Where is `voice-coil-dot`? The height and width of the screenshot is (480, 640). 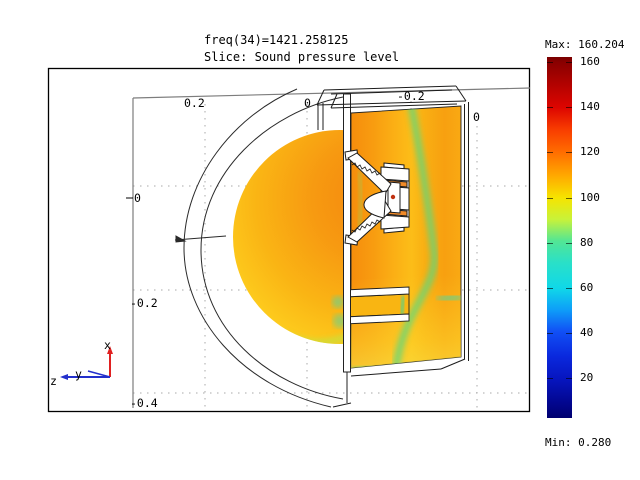 voice-coil-dot is located at coordinates (393, 197).